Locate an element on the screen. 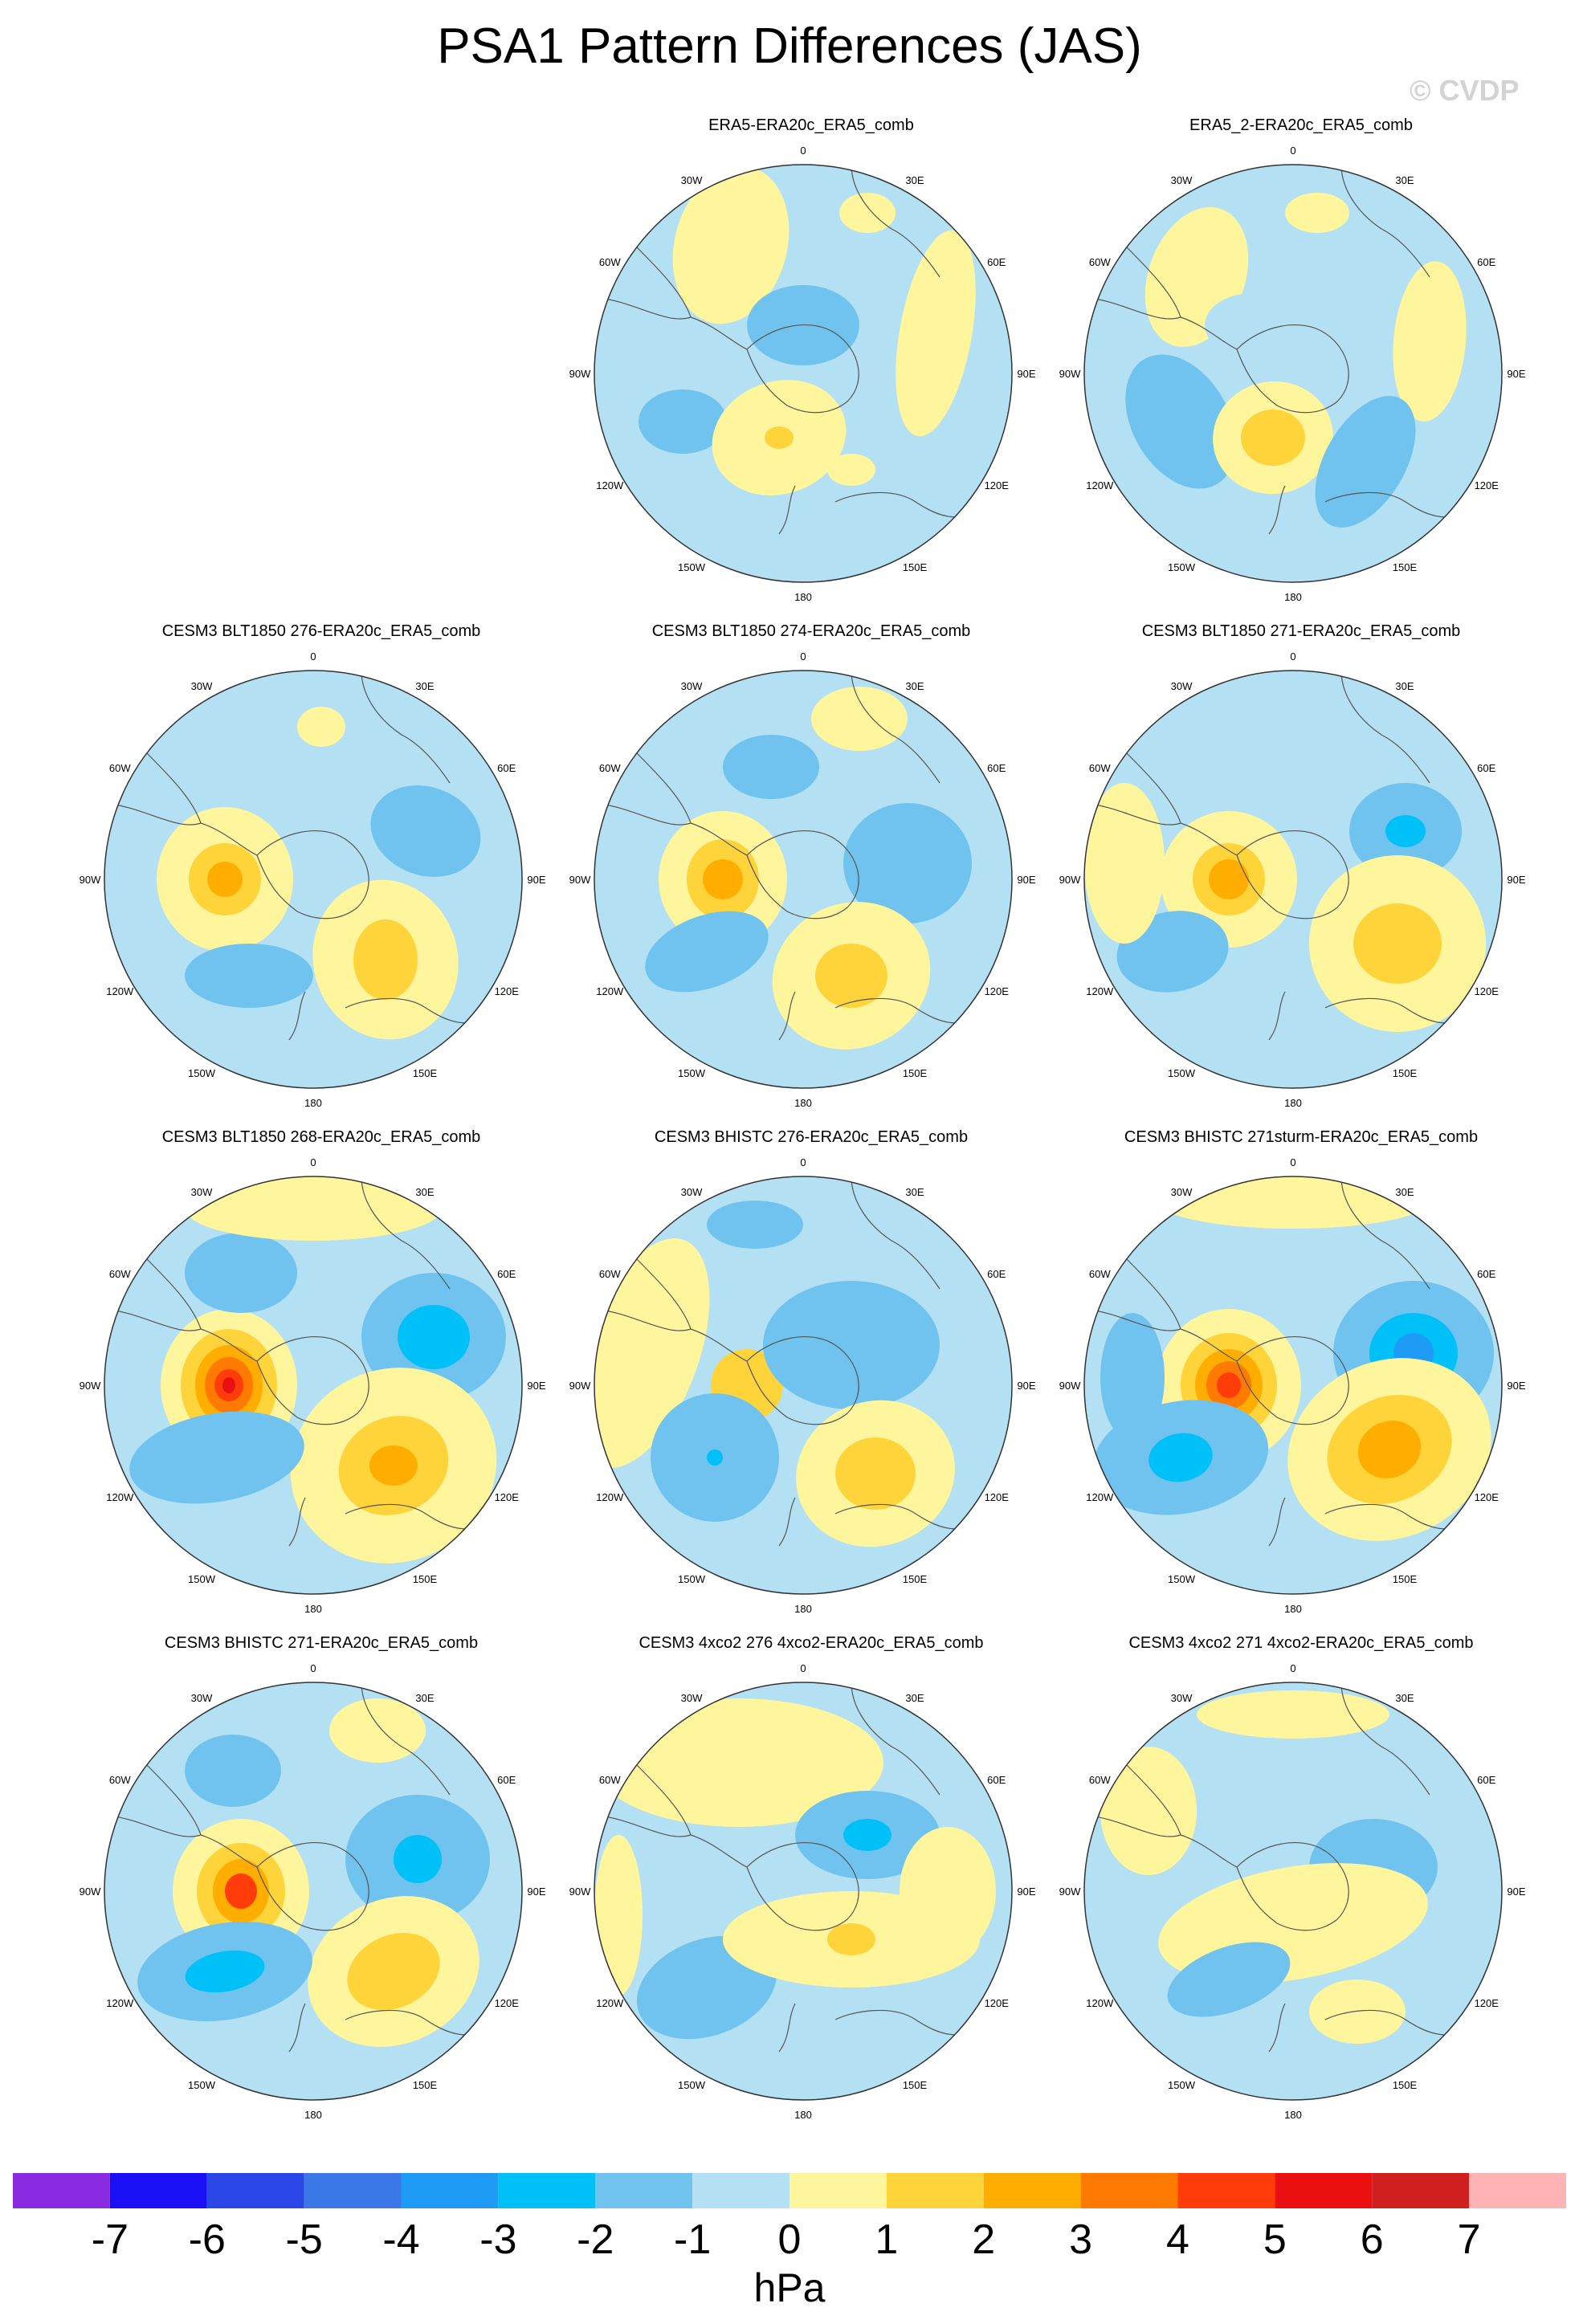  colorbar-unit: hPa is located at coordinates (790, 2288).